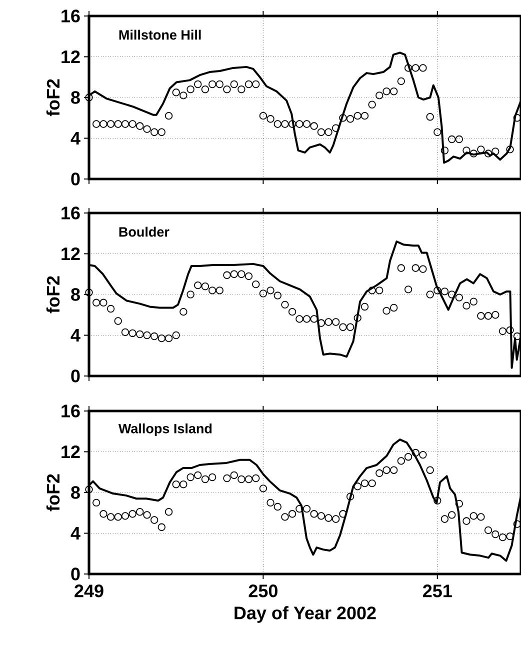 The height and width of the screenshot is (647, 521). What do you see at coordinates (263, 591) in the screenshot?
I see `x-tick-label: 250` at bounding box center [263, 591].